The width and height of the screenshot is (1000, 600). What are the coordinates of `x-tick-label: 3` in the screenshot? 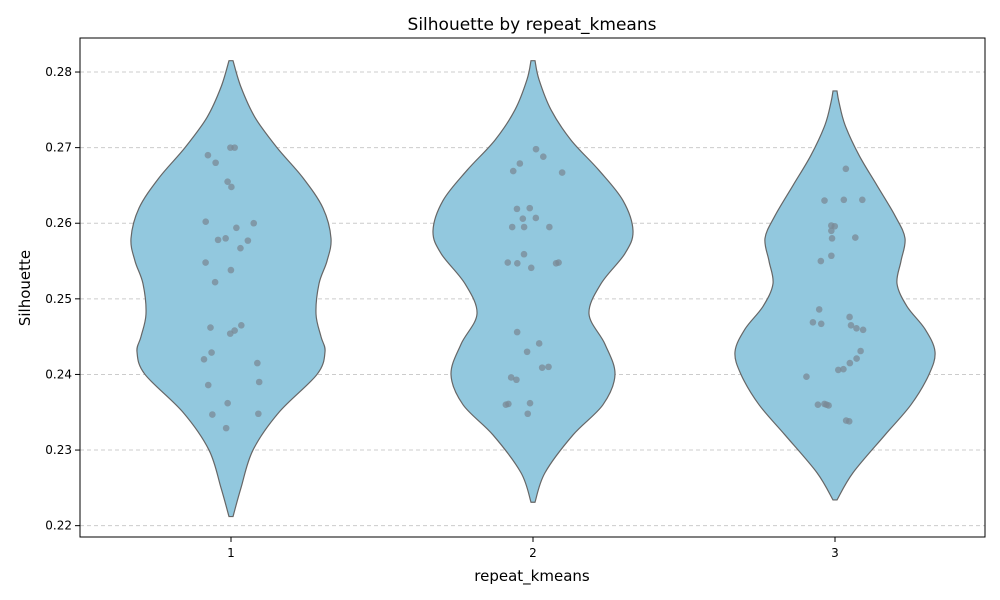 It's located at (835, 553).